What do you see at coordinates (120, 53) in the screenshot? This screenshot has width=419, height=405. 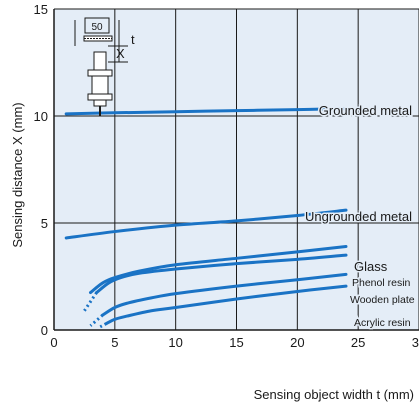 I see `inset-x-label: X` at bounding box center [120, 53].